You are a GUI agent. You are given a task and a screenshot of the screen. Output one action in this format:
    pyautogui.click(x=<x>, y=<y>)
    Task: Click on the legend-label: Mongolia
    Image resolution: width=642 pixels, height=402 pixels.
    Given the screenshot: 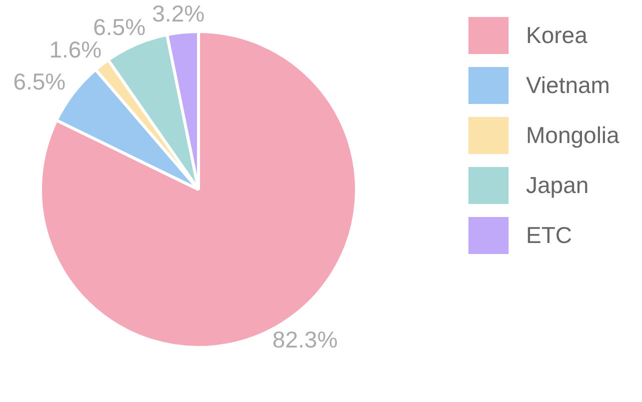 What is the action you would take?
    pyautogui.click(x=573, y=135)
    